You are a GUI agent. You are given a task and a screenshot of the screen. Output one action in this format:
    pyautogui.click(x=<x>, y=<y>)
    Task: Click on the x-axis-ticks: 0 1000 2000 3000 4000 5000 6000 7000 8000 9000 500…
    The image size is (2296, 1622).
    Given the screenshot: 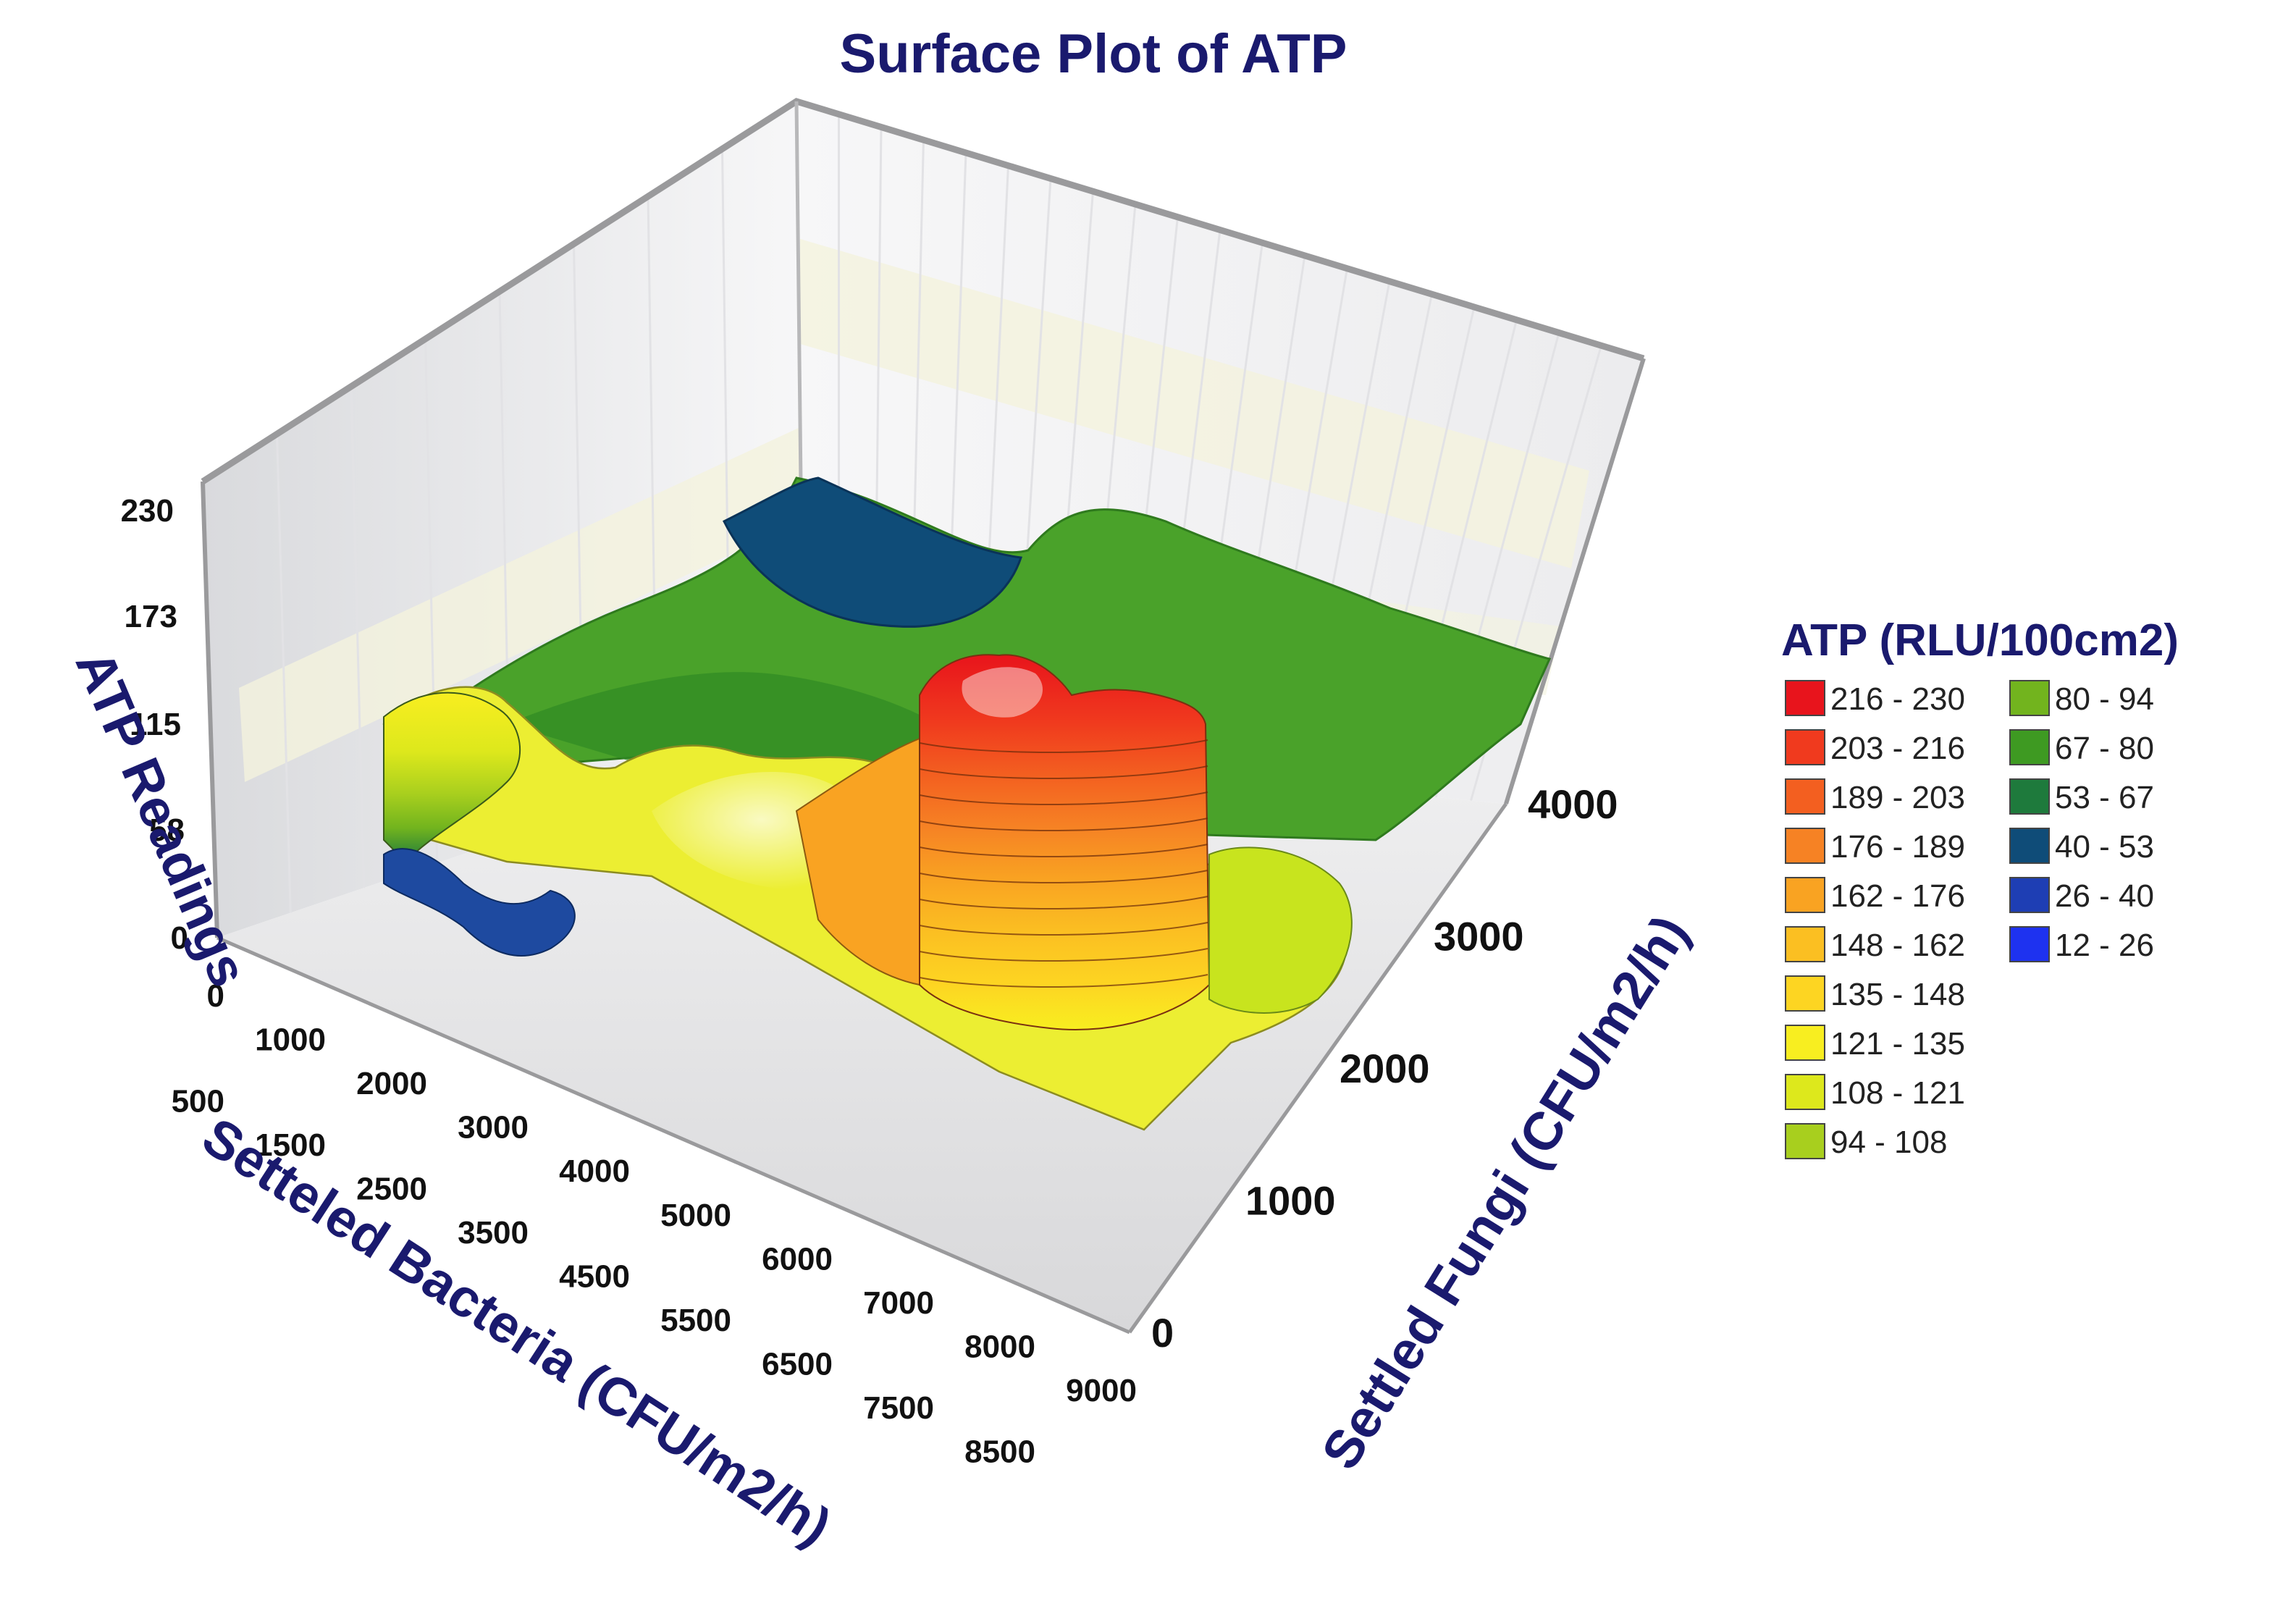 What is the action you would take?
    pyautogui.click(x=654, y=1224)
    